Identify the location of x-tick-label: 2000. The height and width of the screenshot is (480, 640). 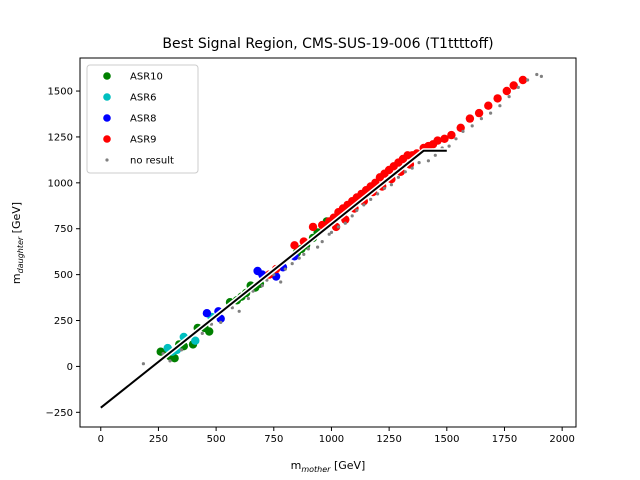
(561, 439).